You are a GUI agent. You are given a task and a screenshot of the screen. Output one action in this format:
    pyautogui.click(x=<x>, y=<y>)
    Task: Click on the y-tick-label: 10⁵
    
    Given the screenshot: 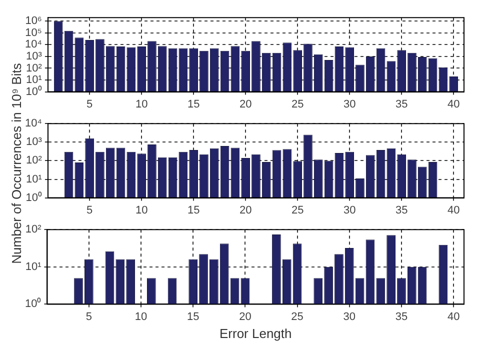 What is the action you would take?
    pyautogui.click(x=33, y=32)
    